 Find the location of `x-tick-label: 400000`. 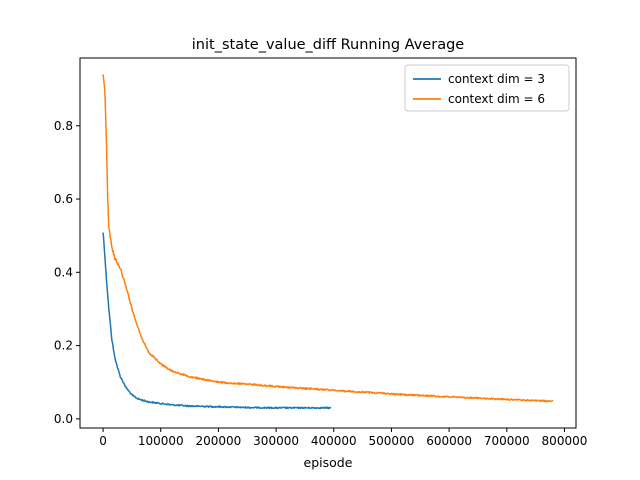

x-tick-label: 400000 is located at coordinates (334, 441).